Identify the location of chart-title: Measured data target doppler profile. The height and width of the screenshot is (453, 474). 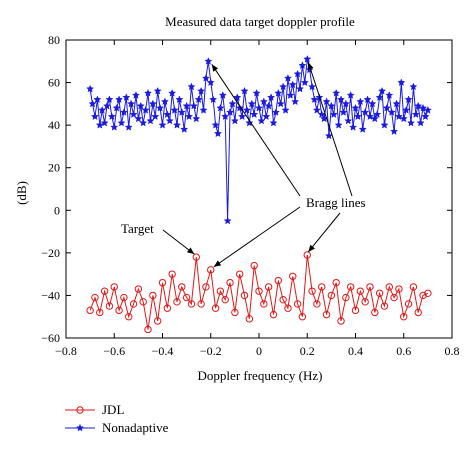
(260, 21).